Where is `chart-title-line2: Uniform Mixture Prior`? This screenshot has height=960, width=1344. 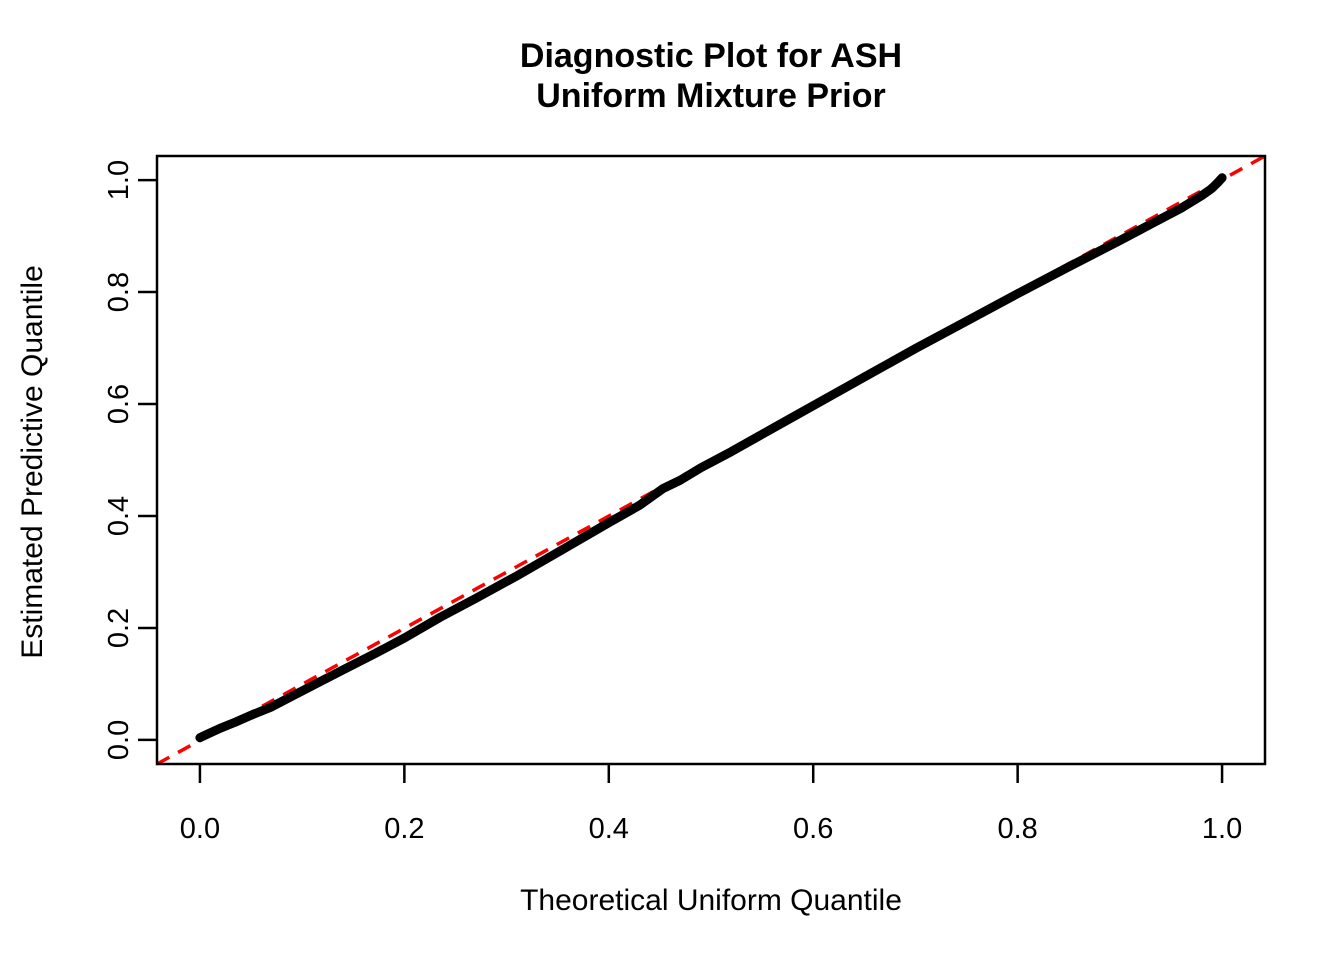 chart-title-line2: Uniform Mixture Prior is located at coordinates (711, 96).